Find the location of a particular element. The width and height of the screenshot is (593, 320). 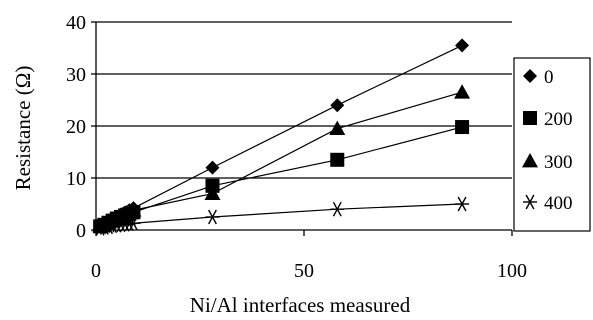

y-tick-label: 20 is located at coordinates (76, 127).